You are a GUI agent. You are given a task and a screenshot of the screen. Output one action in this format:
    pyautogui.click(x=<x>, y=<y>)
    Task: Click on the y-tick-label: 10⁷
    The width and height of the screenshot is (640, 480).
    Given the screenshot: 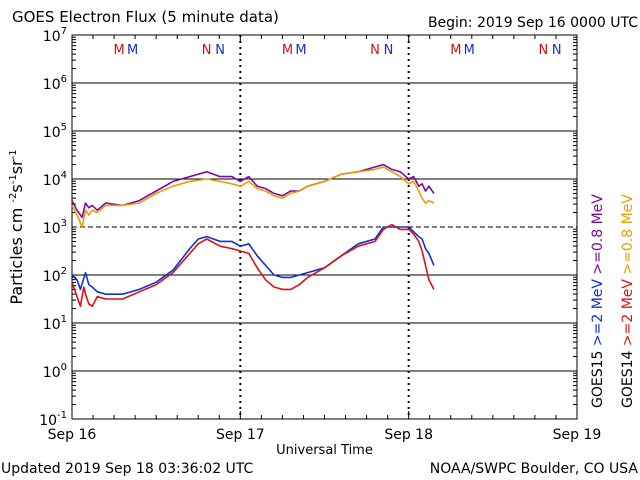 What is the action you would take?
    pyautogui.click(x=55, y=35)
    